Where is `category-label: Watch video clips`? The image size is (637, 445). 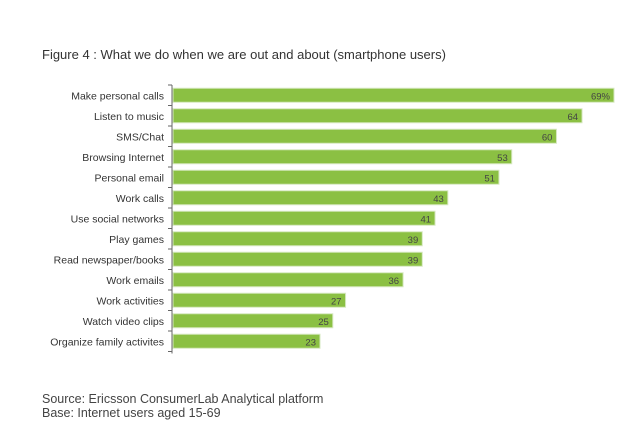
category-label: Watch video clips is located at coordinates (123, 322).